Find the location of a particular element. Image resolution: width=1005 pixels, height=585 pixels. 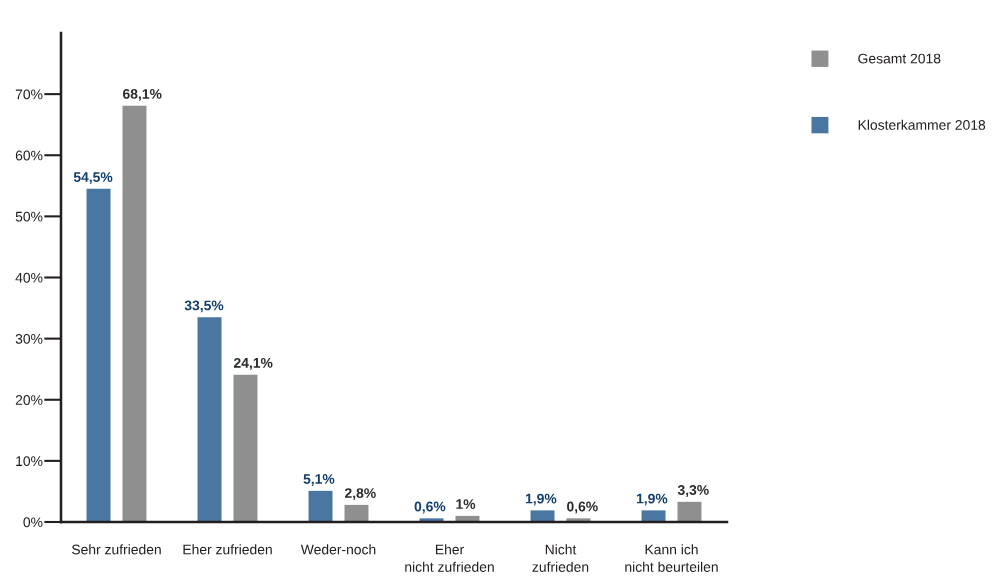

x-tick-label: Weder-noch is located at coordinates (338, 549).